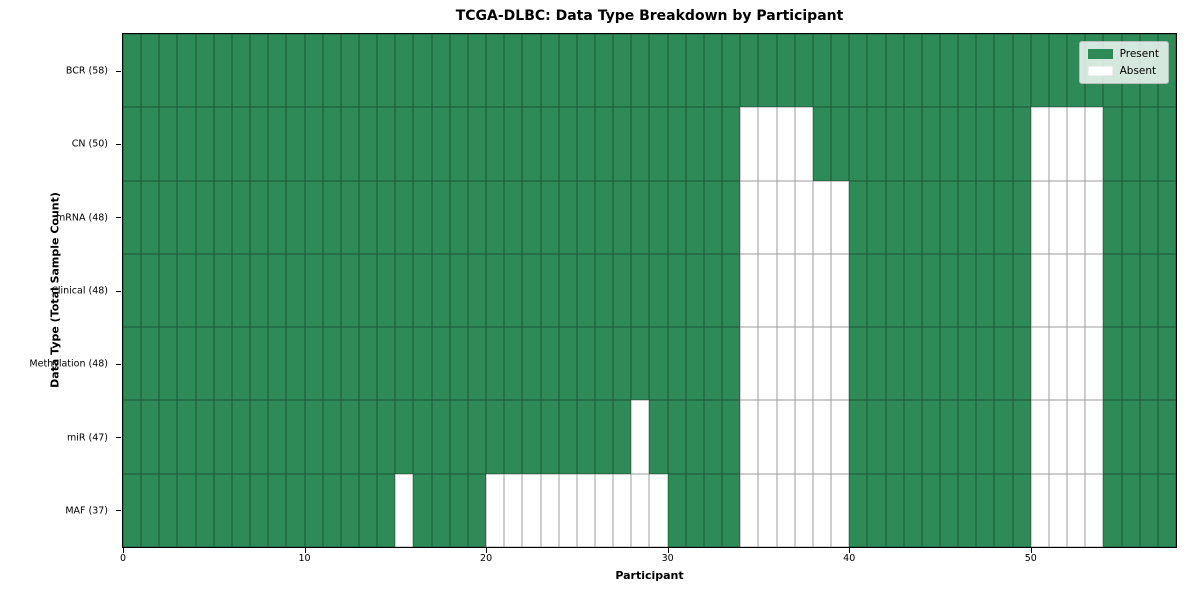  I want to click on y-tick-label: CN (50), so click(89, 144).